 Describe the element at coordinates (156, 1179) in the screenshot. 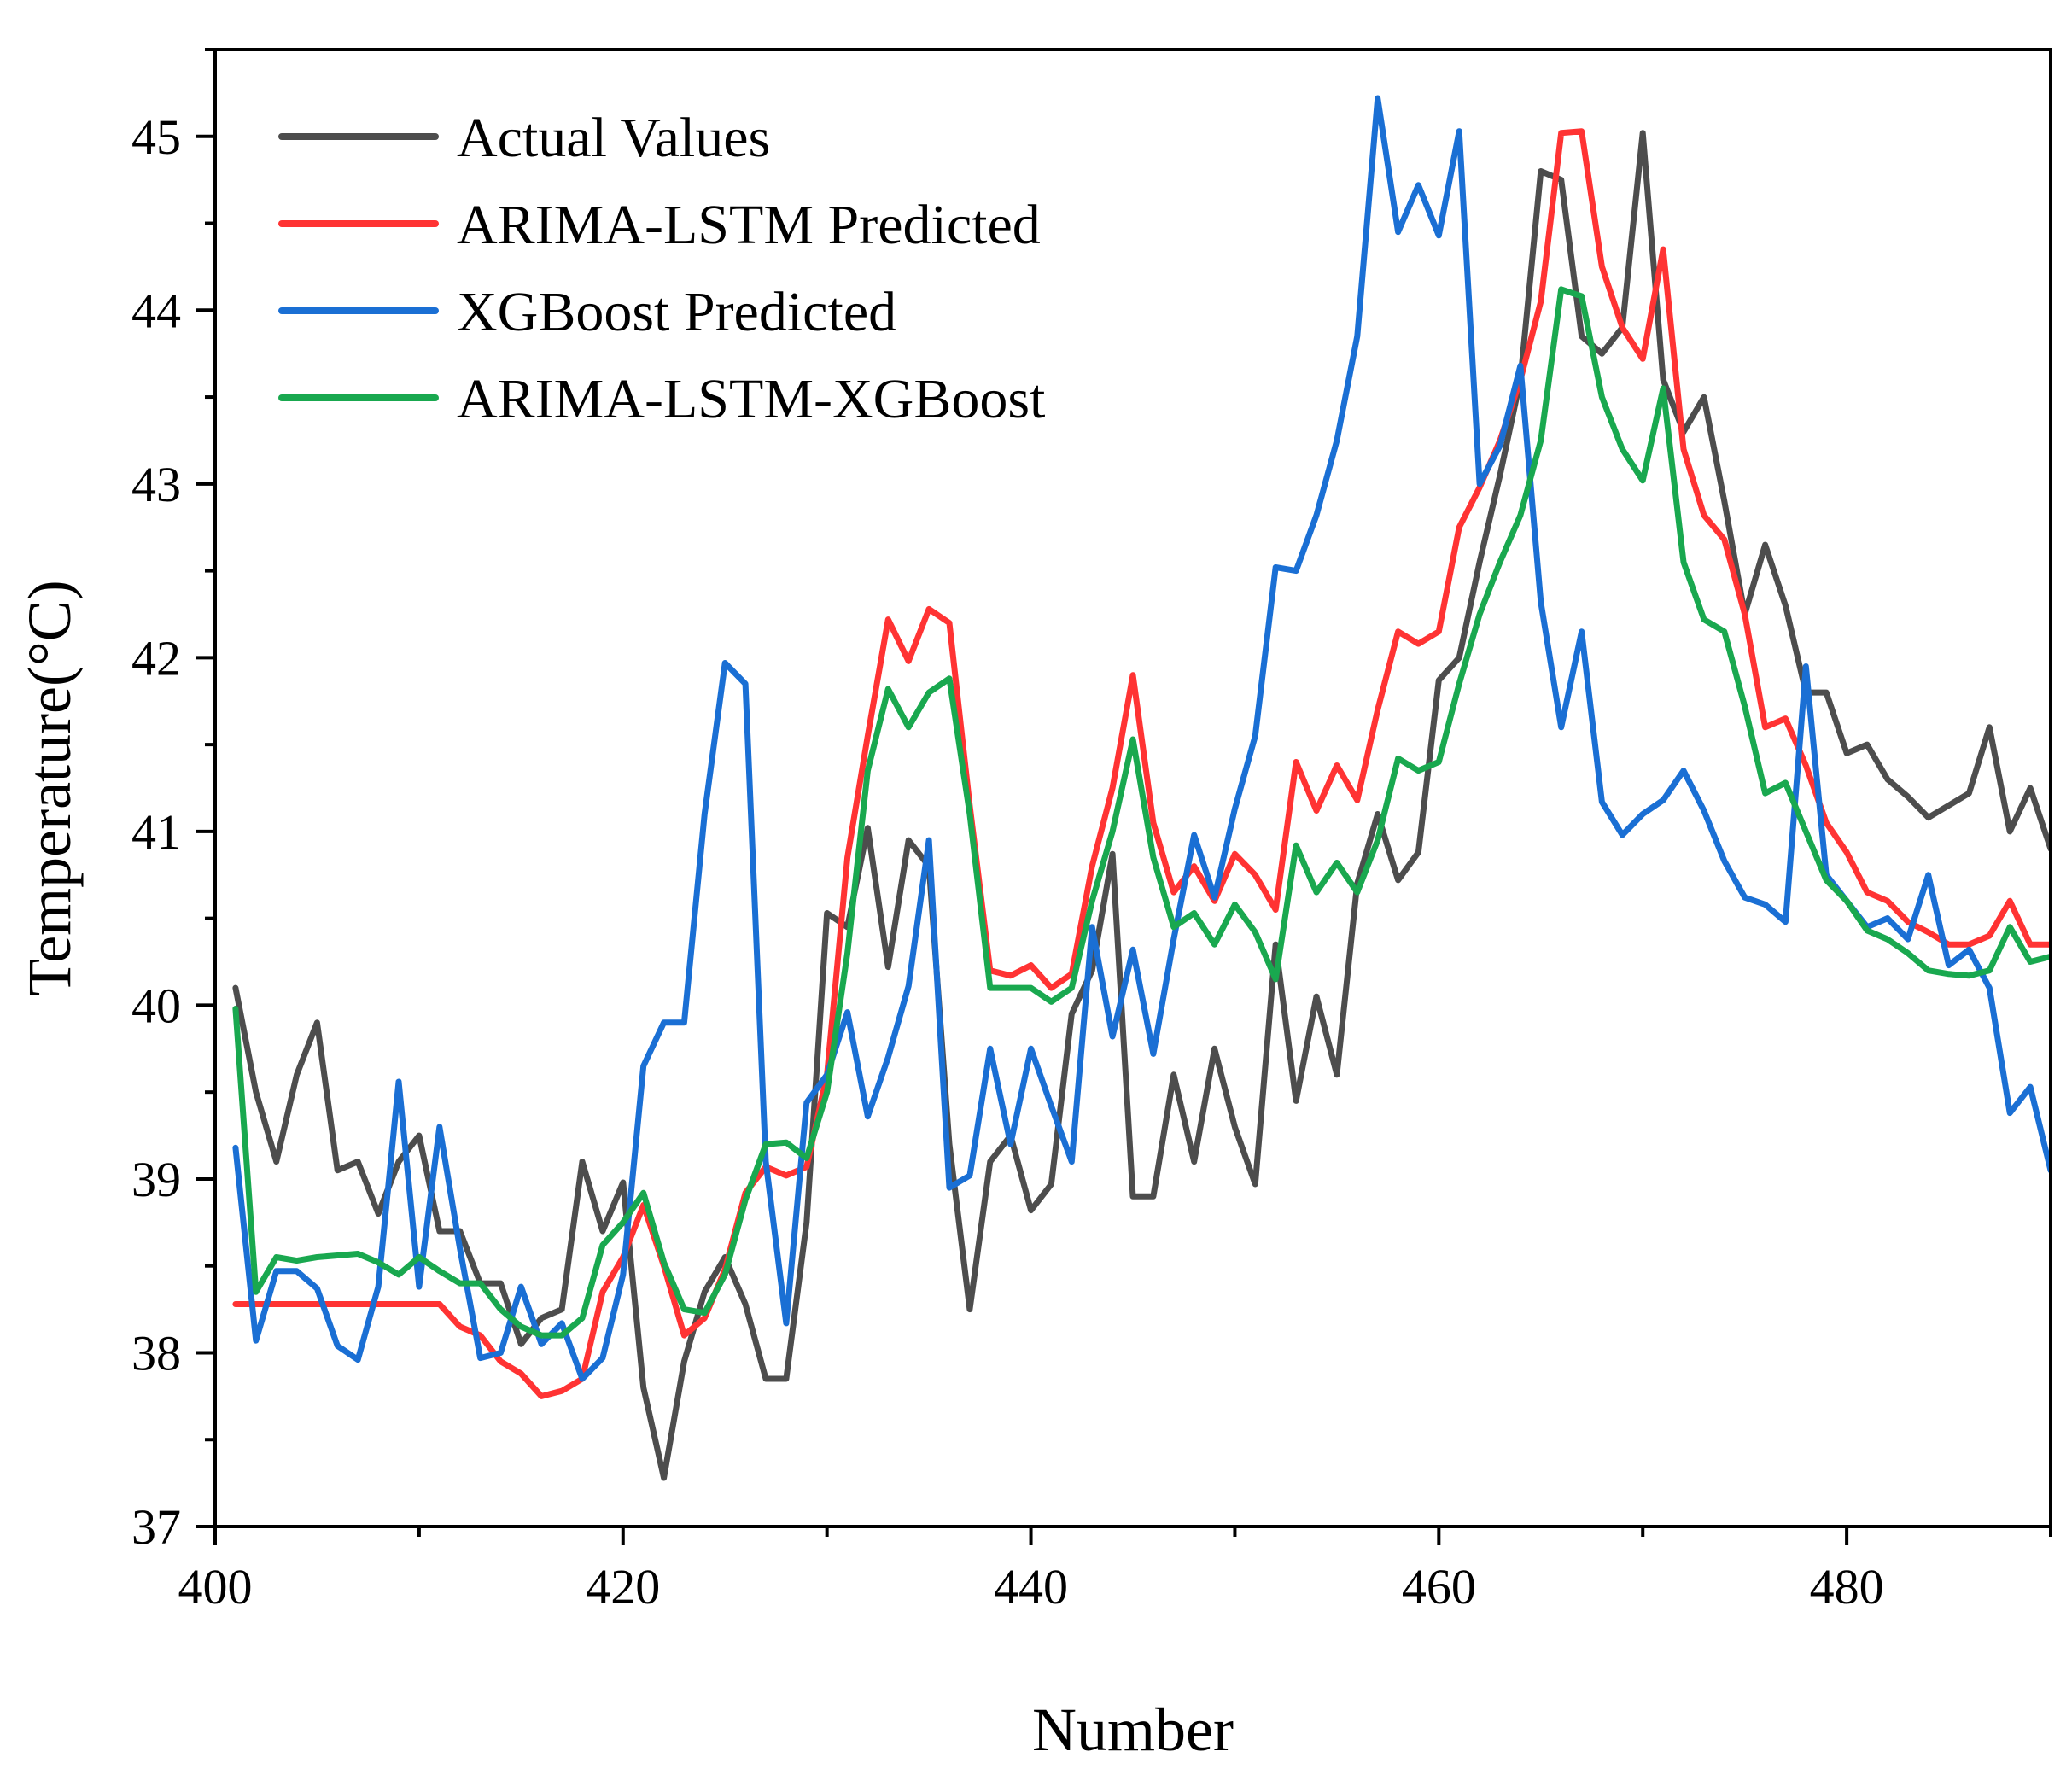

I see `y-tick-label: 39` at that location.